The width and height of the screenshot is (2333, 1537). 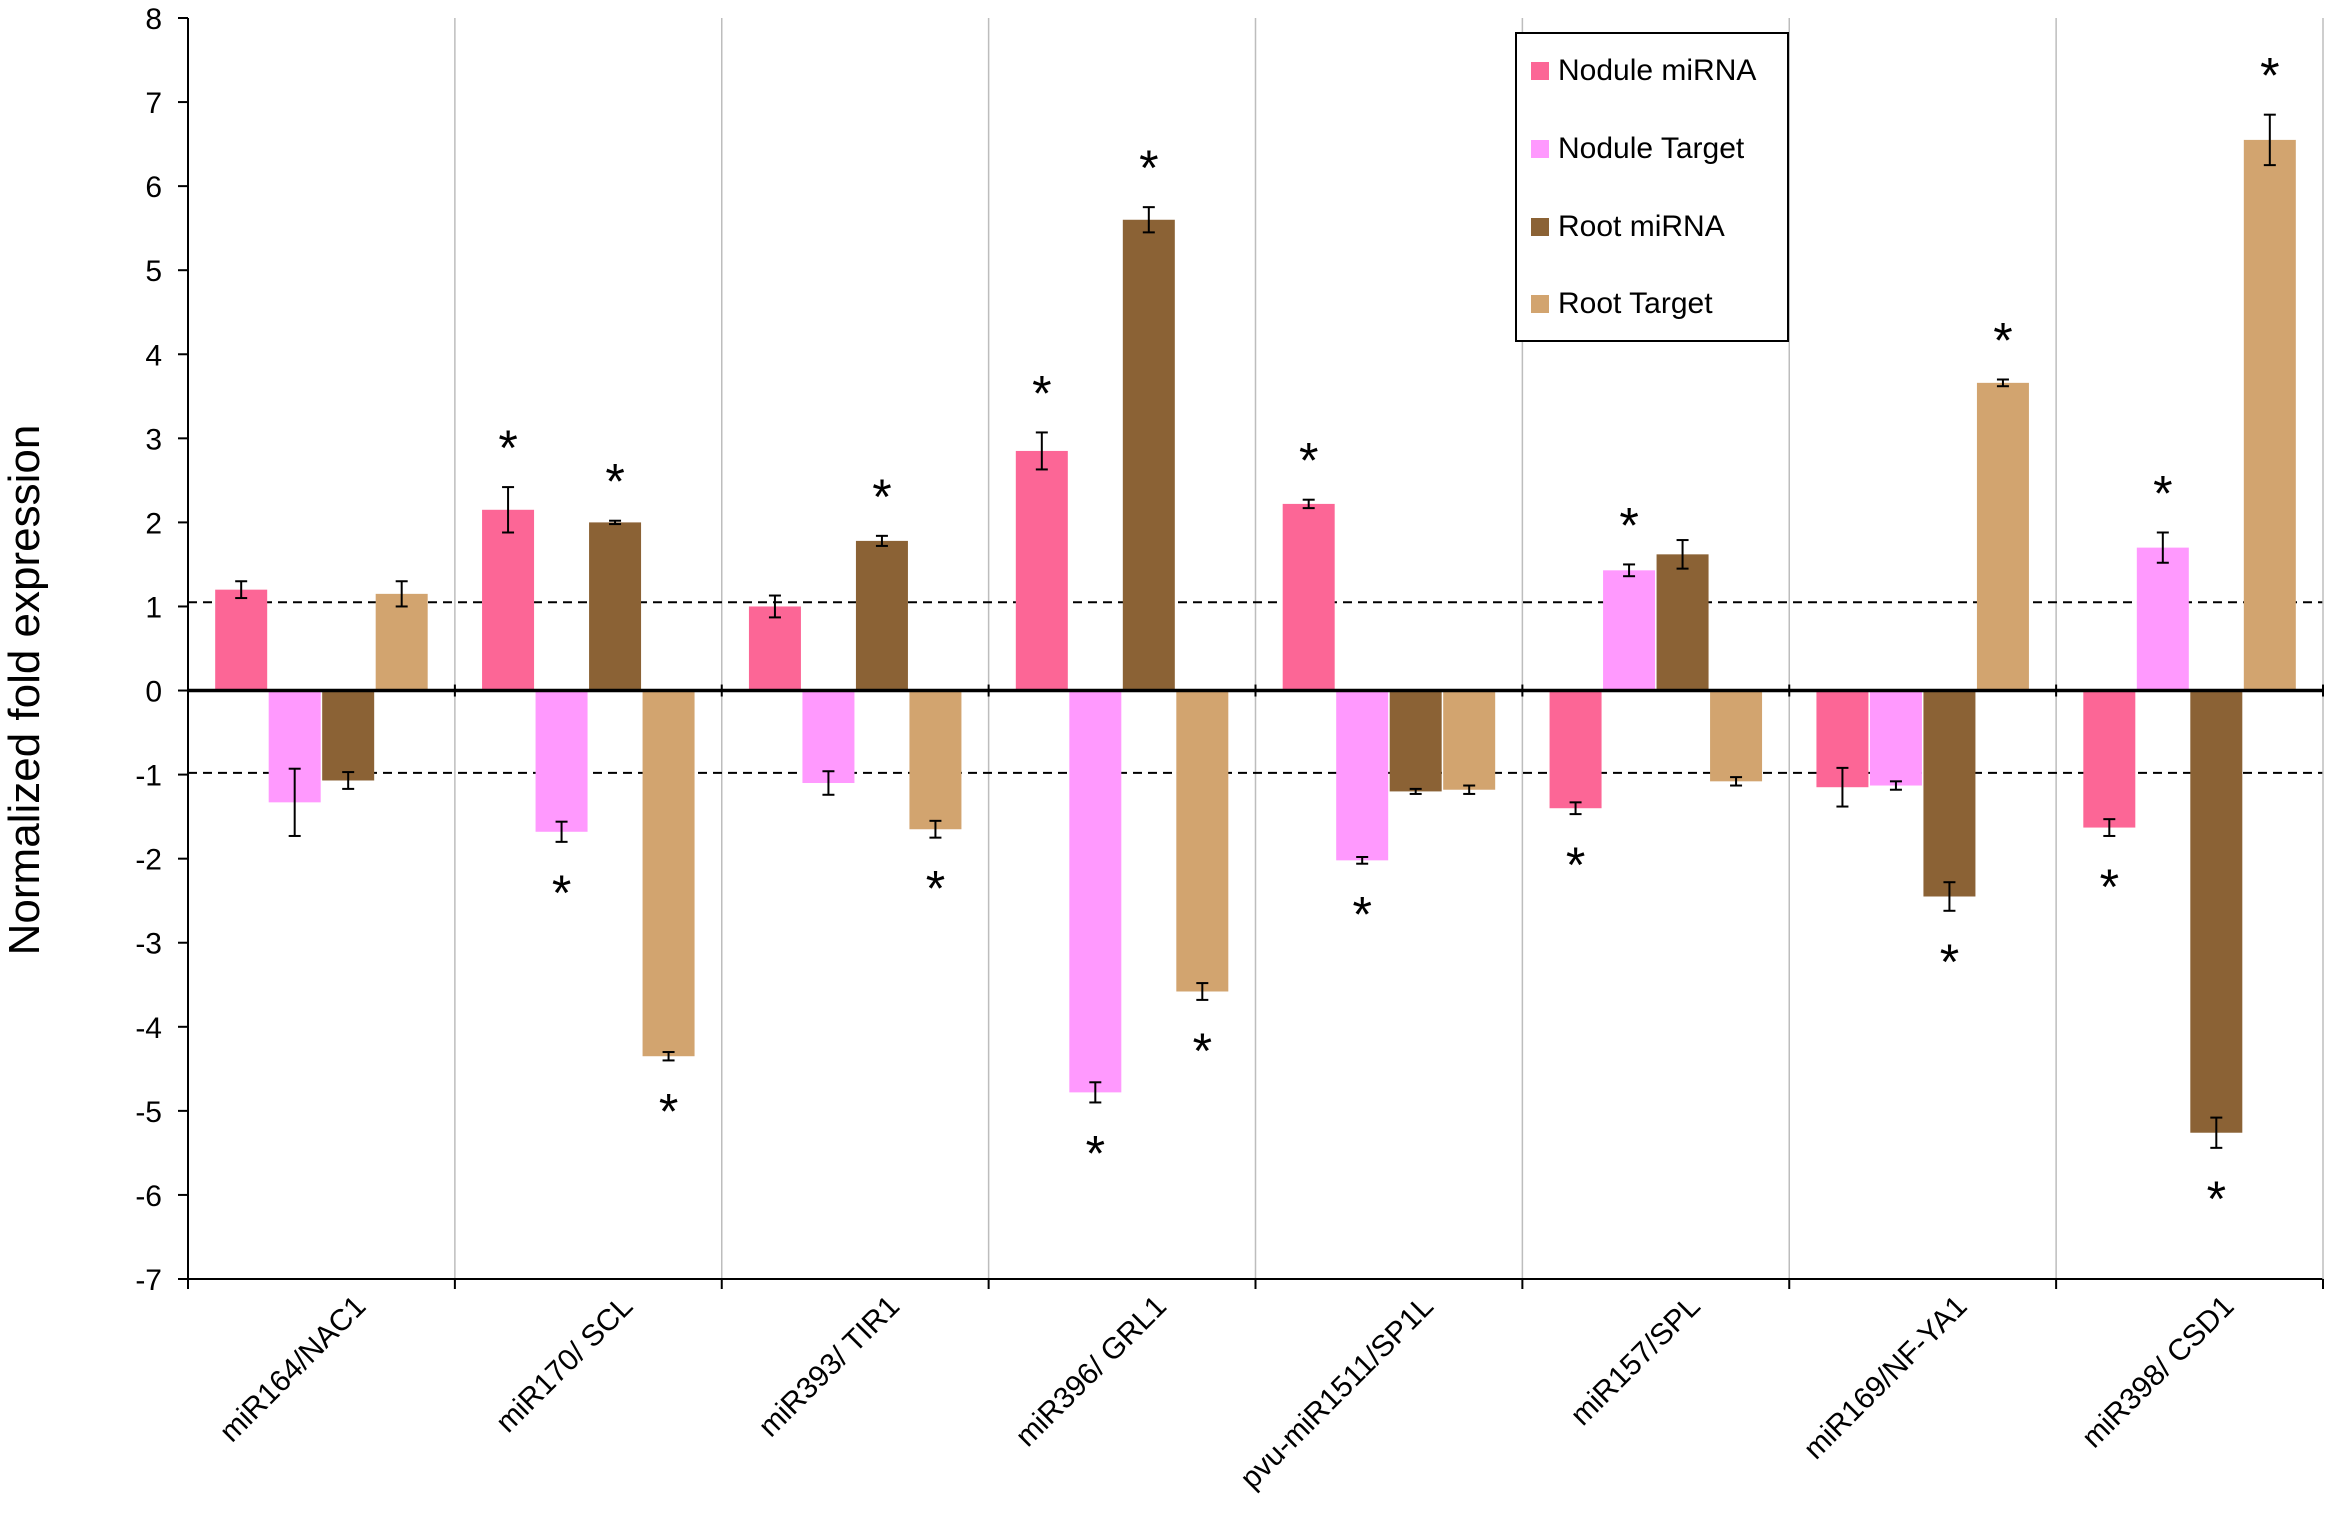 I want to click on legend-item-root-mirna: Root miRNA, so click(x=1628, y=227).